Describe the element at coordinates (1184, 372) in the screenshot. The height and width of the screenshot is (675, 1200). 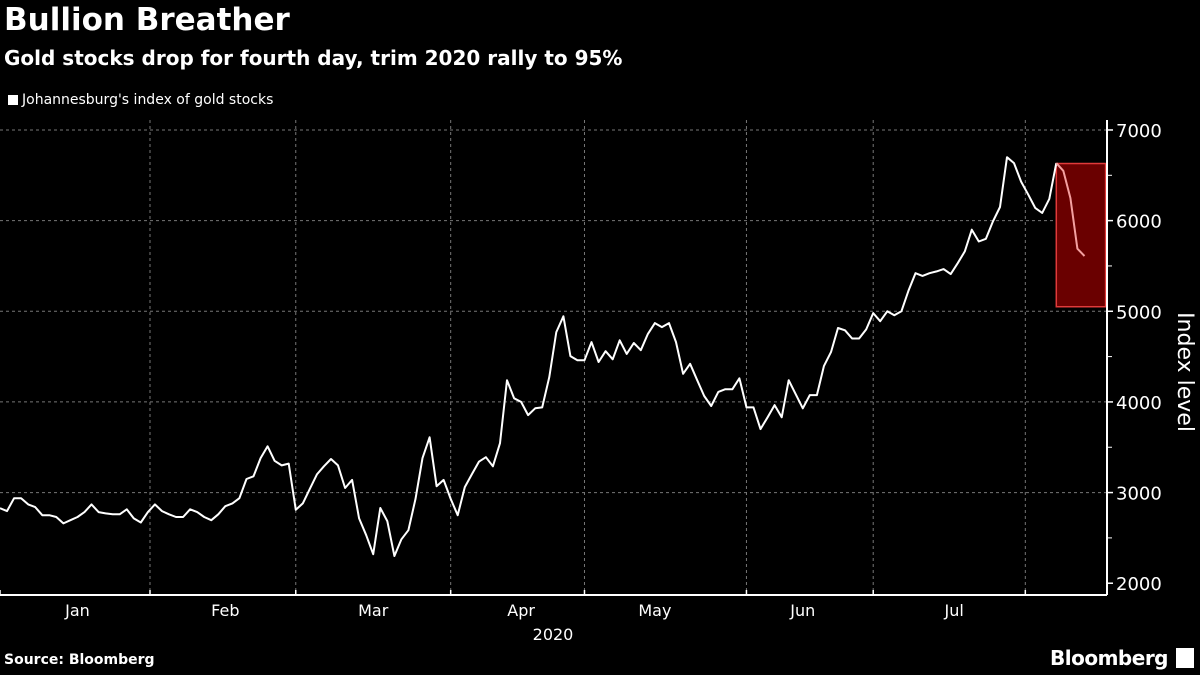
I see `y-axis-label: Index level` at that location.